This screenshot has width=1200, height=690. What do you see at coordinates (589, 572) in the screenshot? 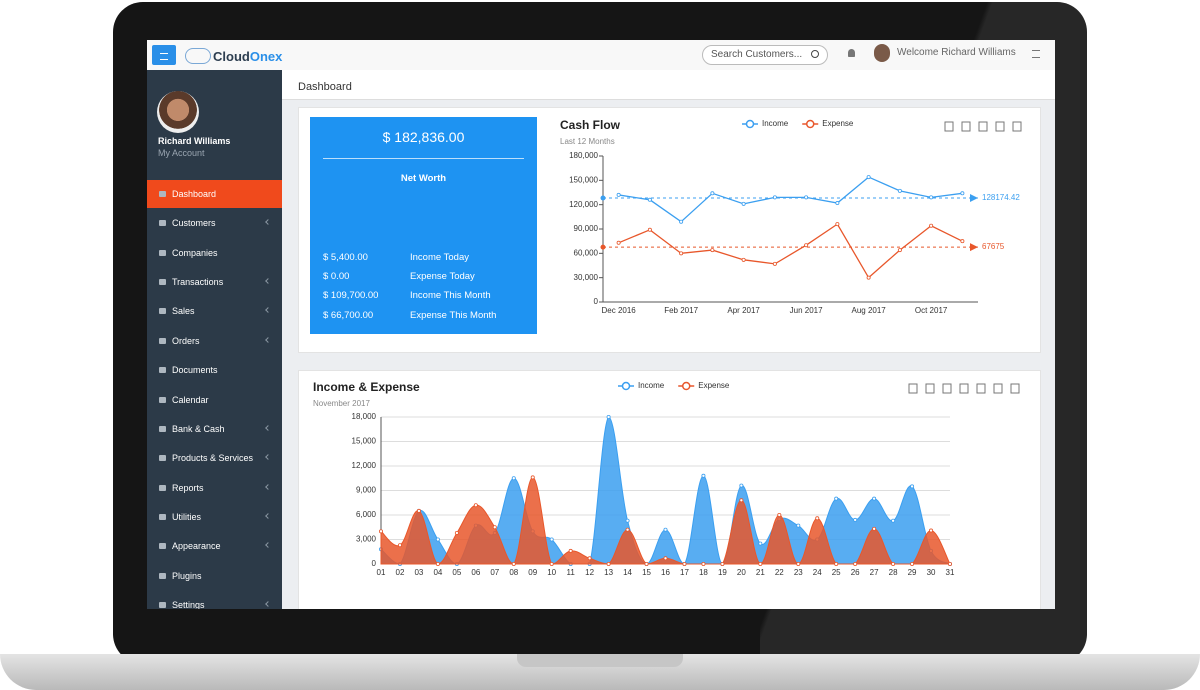
I see `x-tick-label: 12` at bounding box center [589, 572].